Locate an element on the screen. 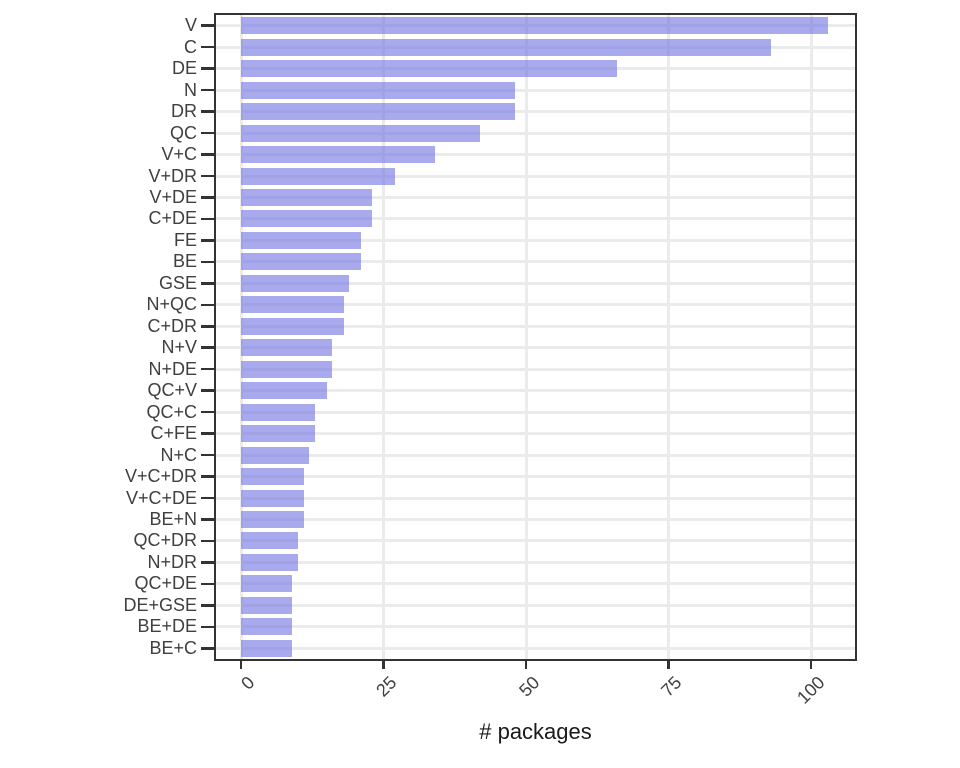  y-axis-label: N+V is located at coordinates (179, 347).